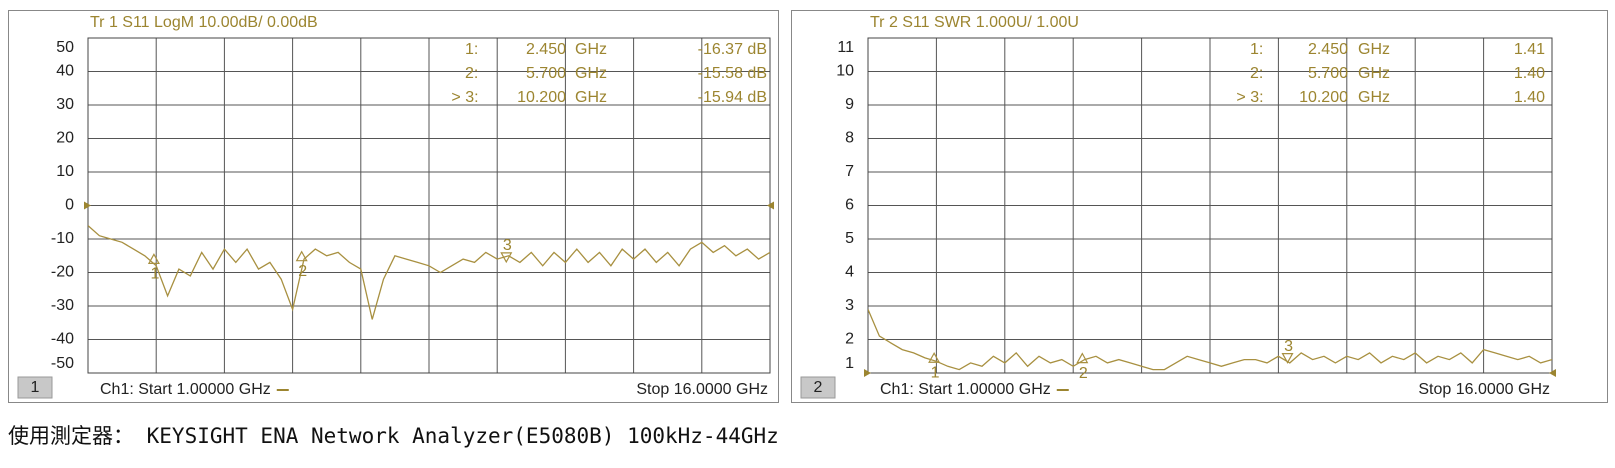  I want to click on marker-reading: -15.94 dB, so click(732, 97).